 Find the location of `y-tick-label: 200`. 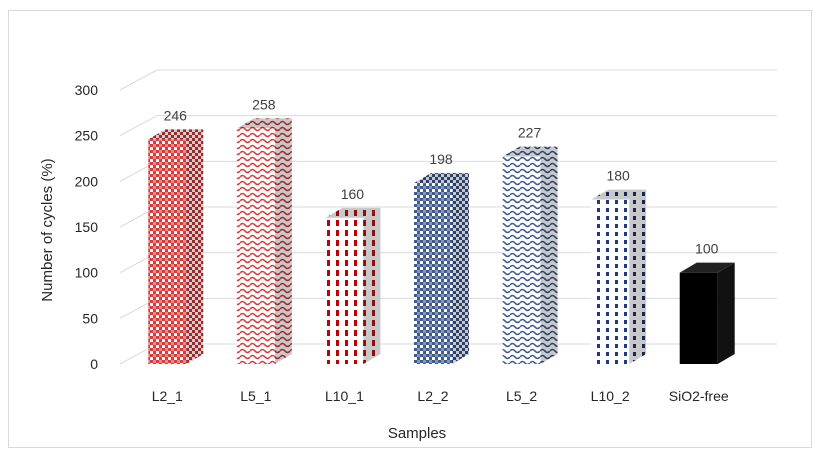

y-tick-label: 200 is located at coordinates (87, 181).